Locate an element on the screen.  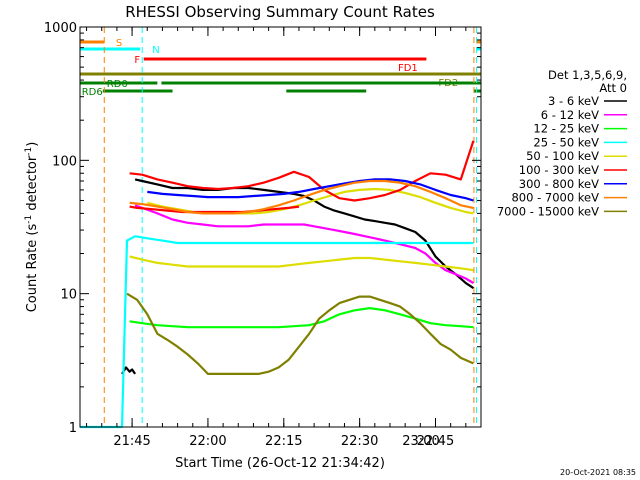
legend-label-3: 12 - 25 keV is located at coordinates (566, 129).